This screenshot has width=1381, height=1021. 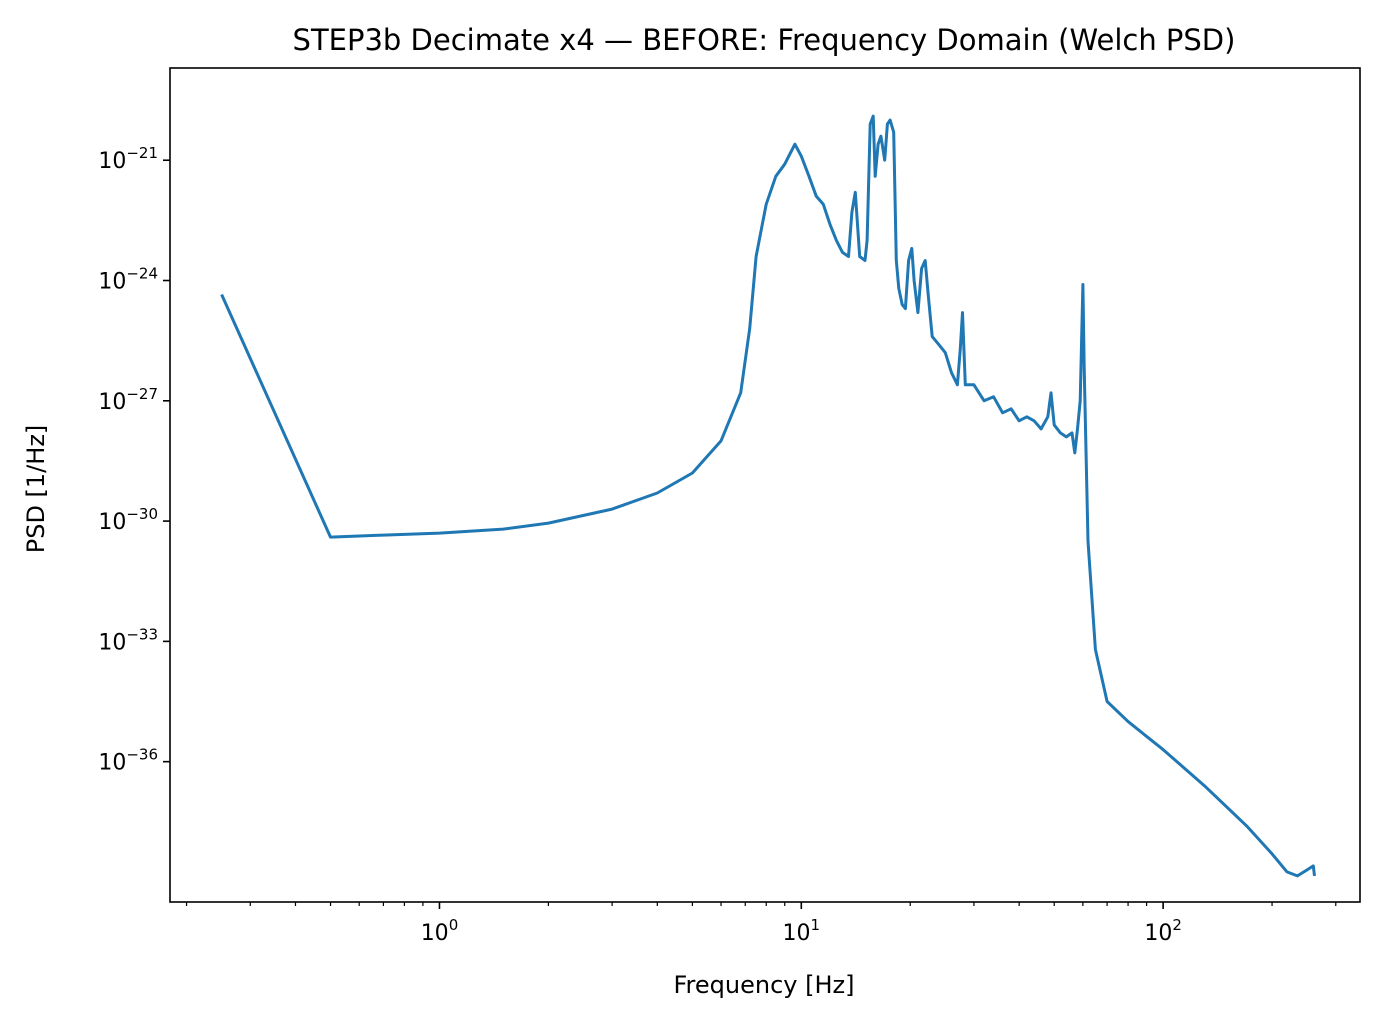 I want to click on y-tick-label: 10−36, so click(x=128, y=761).